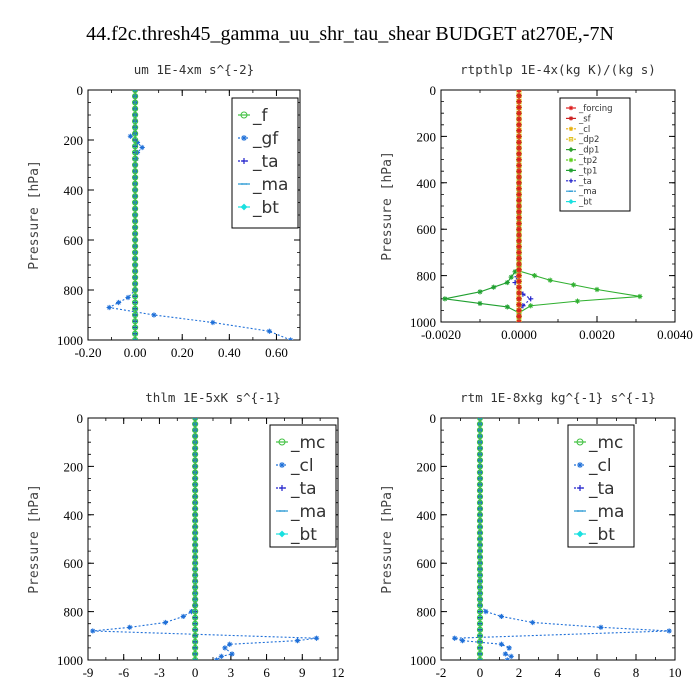 Image resolution: width=700 pixels, height=700 pixels. I want to click on series-line-mc, so click(195, 539).